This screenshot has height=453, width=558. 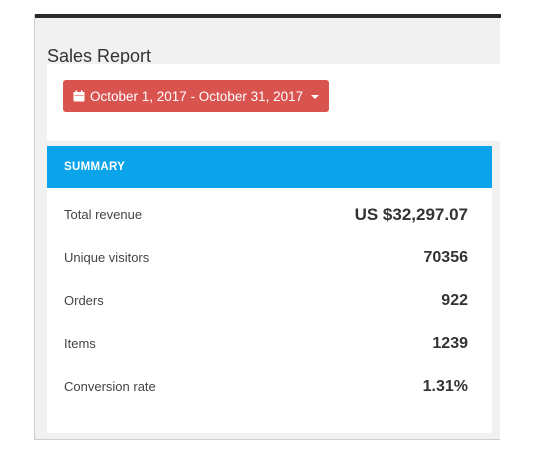 I want to click on date-filter-section: October 1, 2017 - October 31, 2017, so click(x=274, y=102).